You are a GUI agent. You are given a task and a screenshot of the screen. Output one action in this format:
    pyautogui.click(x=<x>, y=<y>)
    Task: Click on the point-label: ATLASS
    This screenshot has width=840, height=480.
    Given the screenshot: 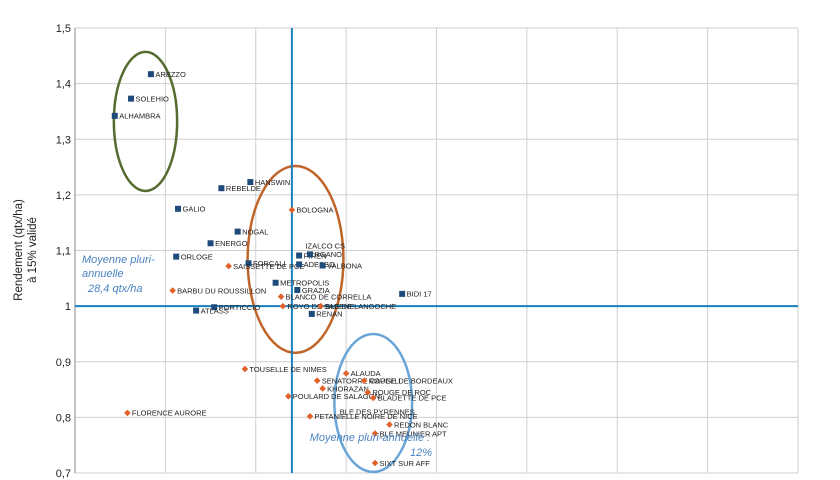 What is the action you would take?
    pyautogui.click(x=215, y=310)
    